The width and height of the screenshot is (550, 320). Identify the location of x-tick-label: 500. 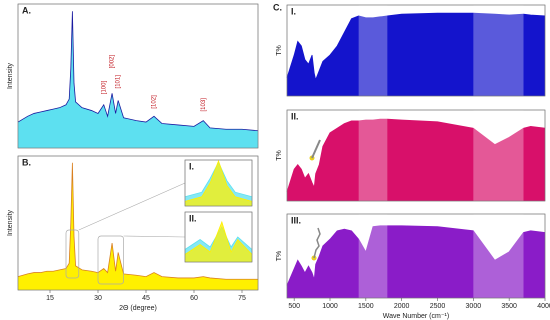
(294, 306).